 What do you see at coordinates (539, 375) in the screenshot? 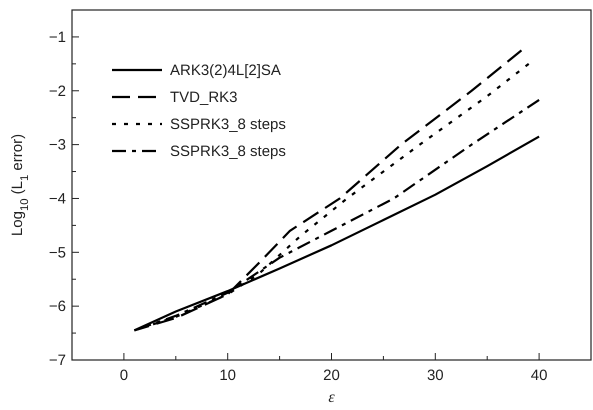
I see `x-tick-label: 40` at bounding box center [539, 375].